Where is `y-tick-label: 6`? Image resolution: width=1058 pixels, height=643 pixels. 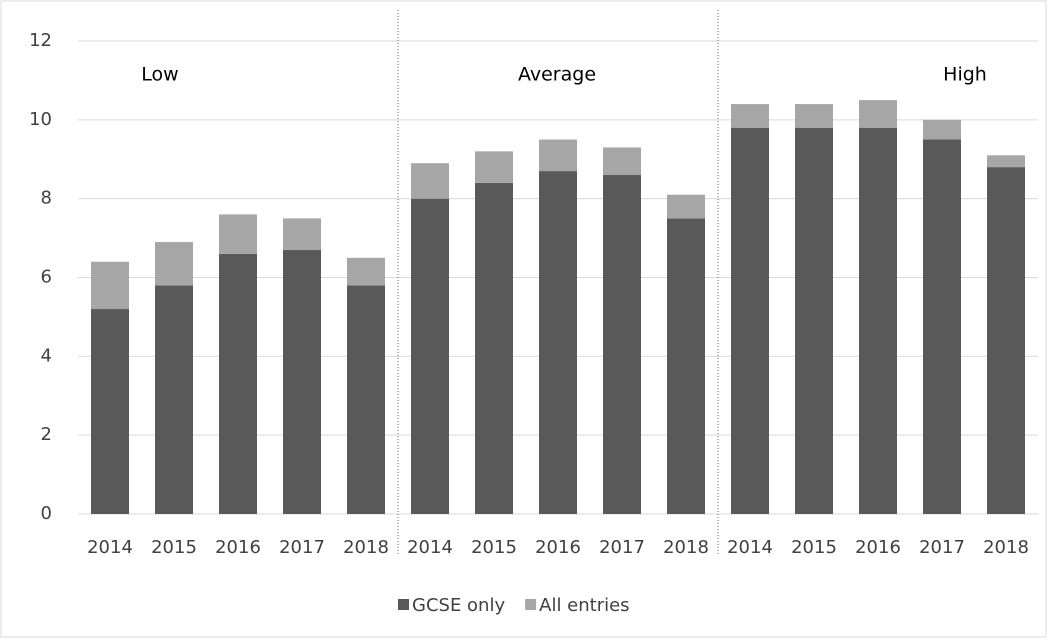 y-tick-label: 6 is located at coordinates (46, 277).